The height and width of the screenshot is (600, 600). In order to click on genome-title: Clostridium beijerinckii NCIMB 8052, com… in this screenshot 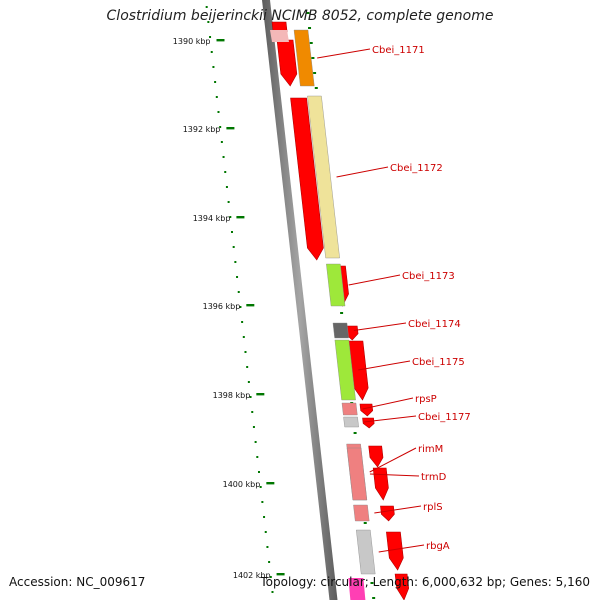, I will do `click(300, 16)`.